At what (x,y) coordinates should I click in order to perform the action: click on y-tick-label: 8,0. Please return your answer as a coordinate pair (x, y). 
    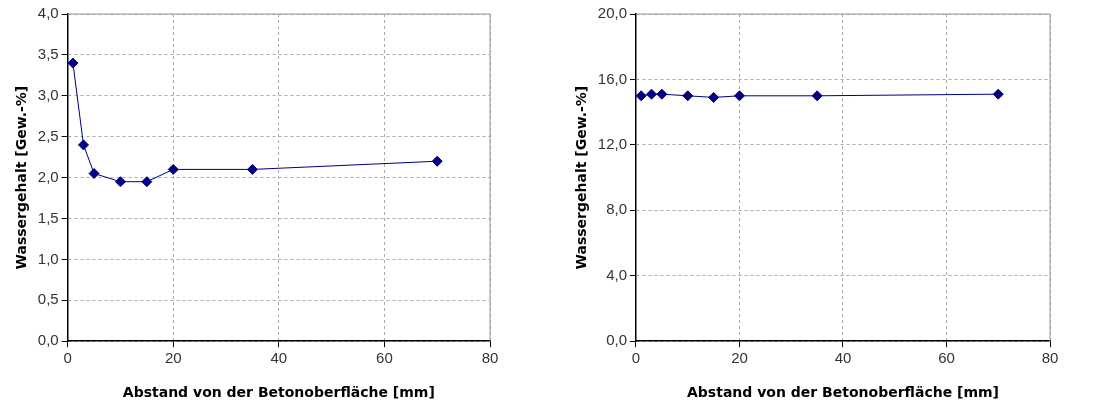
    Looking at the image, I should click on (616, 209).